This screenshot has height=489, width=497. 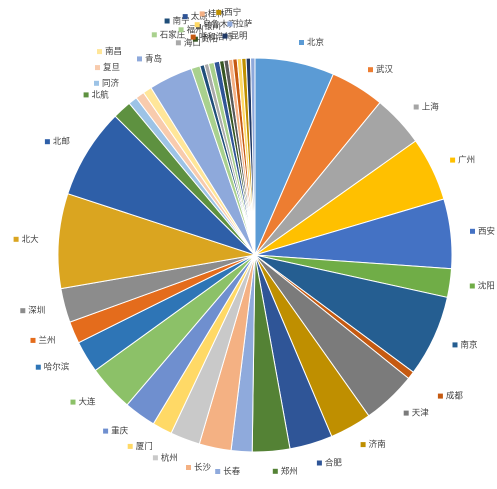 What do you see at coordinates (173, 34) in the screenshot?
I see `slice-label: 石家庄` at bounding box center [173, 34].